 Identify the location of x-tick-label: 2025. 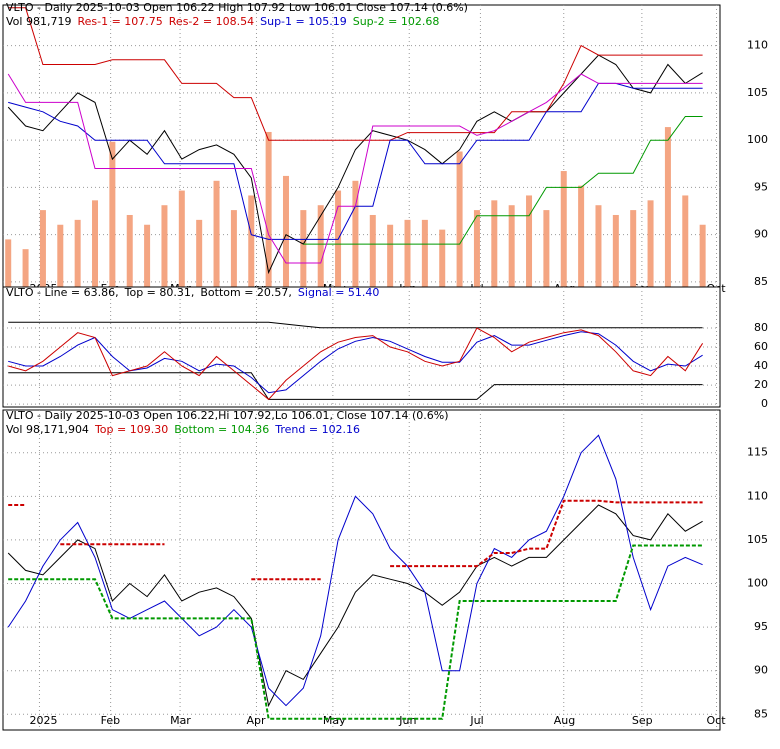
(43, 720).